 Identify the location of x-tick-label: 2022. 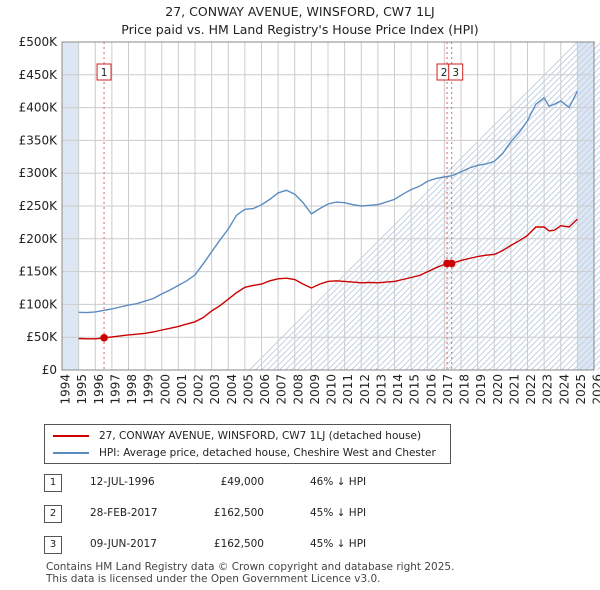
(531, 389).